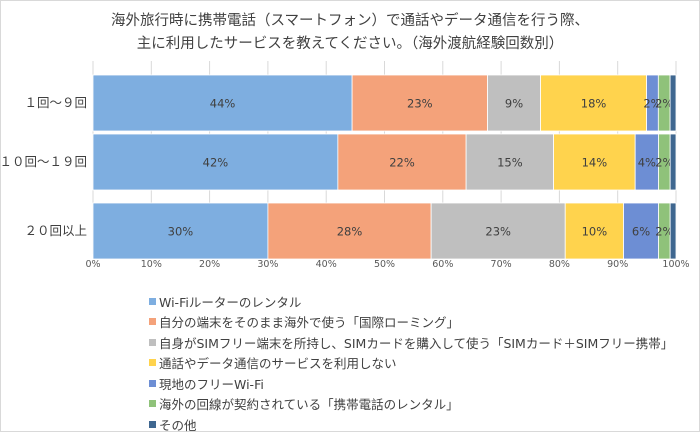 The width and height of the screenshot is (700, 435). Describe the element at coordinates (675, 264) in the screenshot. I see `x-tick-label: 100%` at that location.